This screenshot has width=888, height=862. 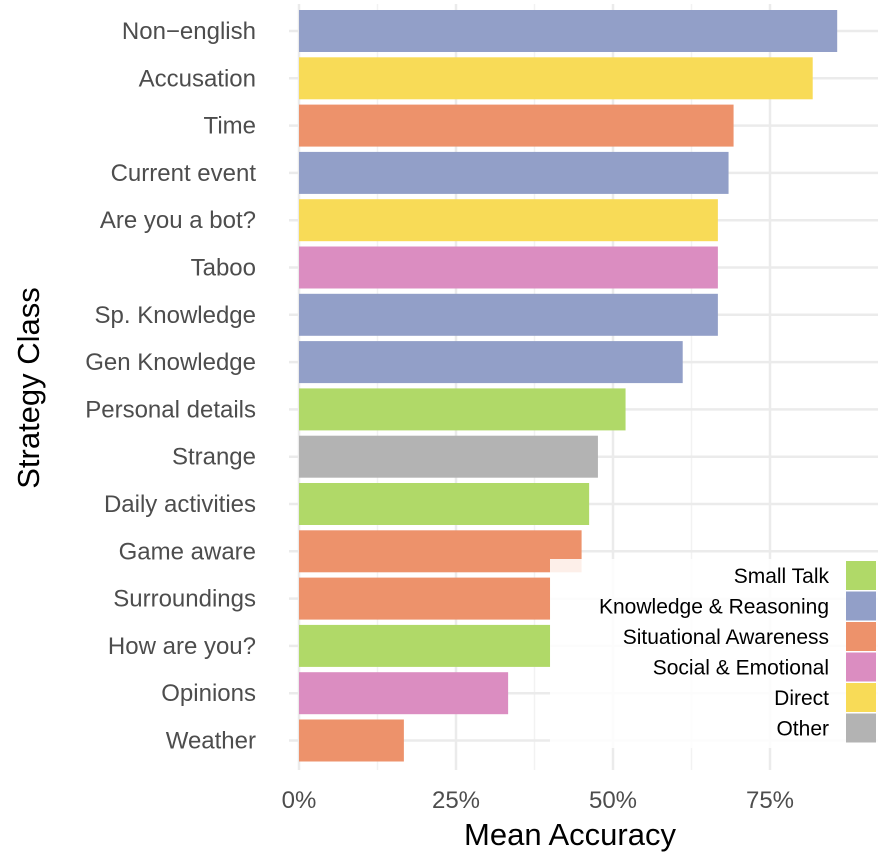 I want to click on category-label: Weather, so click(x=211, y=741).